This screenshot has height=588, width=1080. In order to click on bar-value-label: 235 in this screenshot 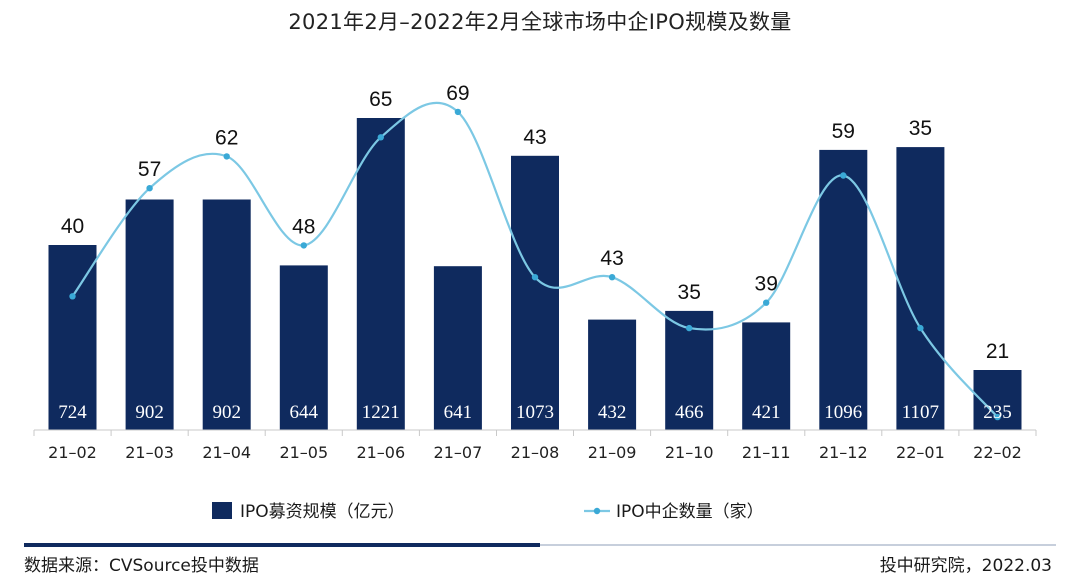, I will do `click(997, 412)`.